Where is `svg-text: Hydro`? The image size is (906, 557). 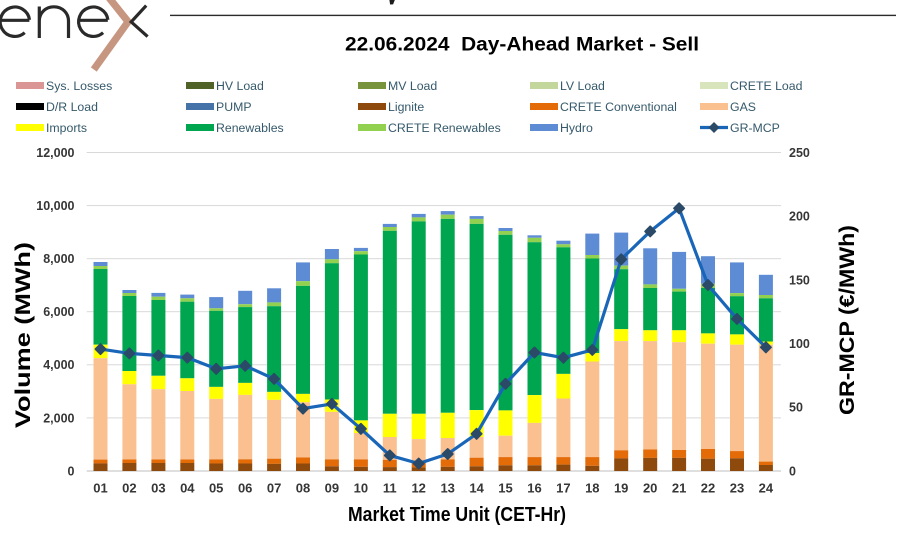 svg-text: Hydro is located at coordinates (576, 128).